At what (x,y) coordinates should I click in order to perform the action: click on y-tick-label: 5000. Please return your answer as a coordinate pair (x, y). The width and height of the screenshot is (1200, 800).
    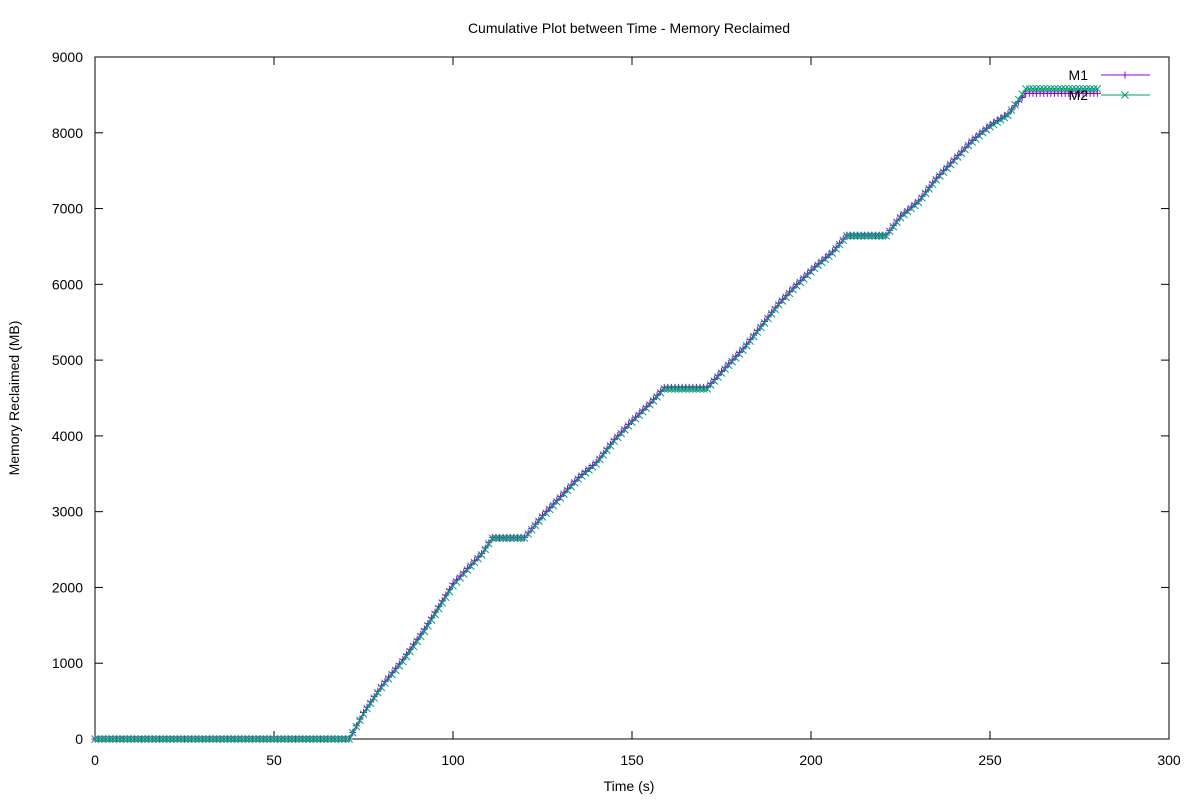
    Looking at the image, I should click on (67, 360).